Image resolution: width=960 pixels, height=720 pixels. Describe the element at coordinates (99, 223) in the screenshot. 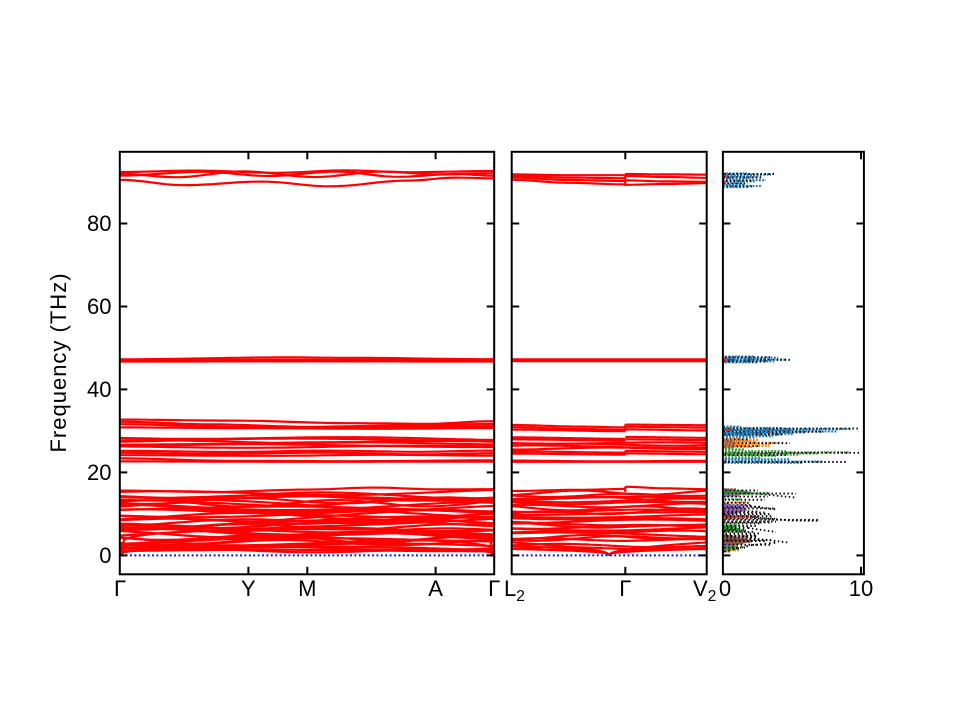

I see `svg-text: 80` at that location.